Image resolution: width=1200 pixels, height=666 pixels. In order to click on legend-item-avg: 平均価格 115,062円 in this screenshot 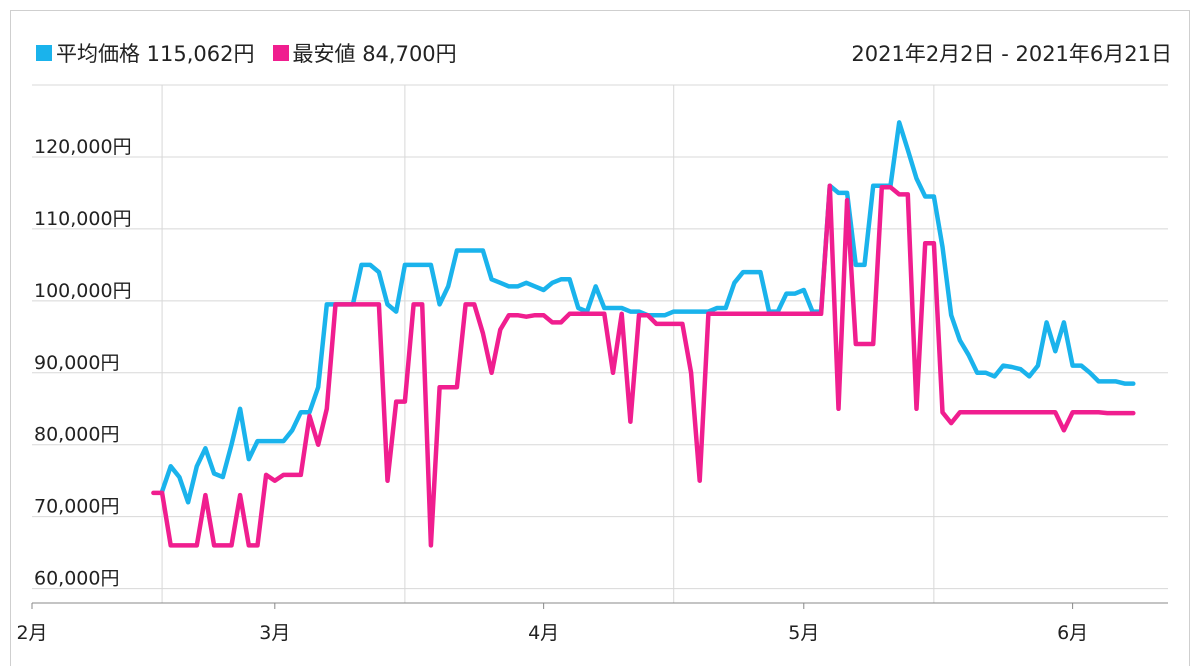, I will do `click(145, 53)`.